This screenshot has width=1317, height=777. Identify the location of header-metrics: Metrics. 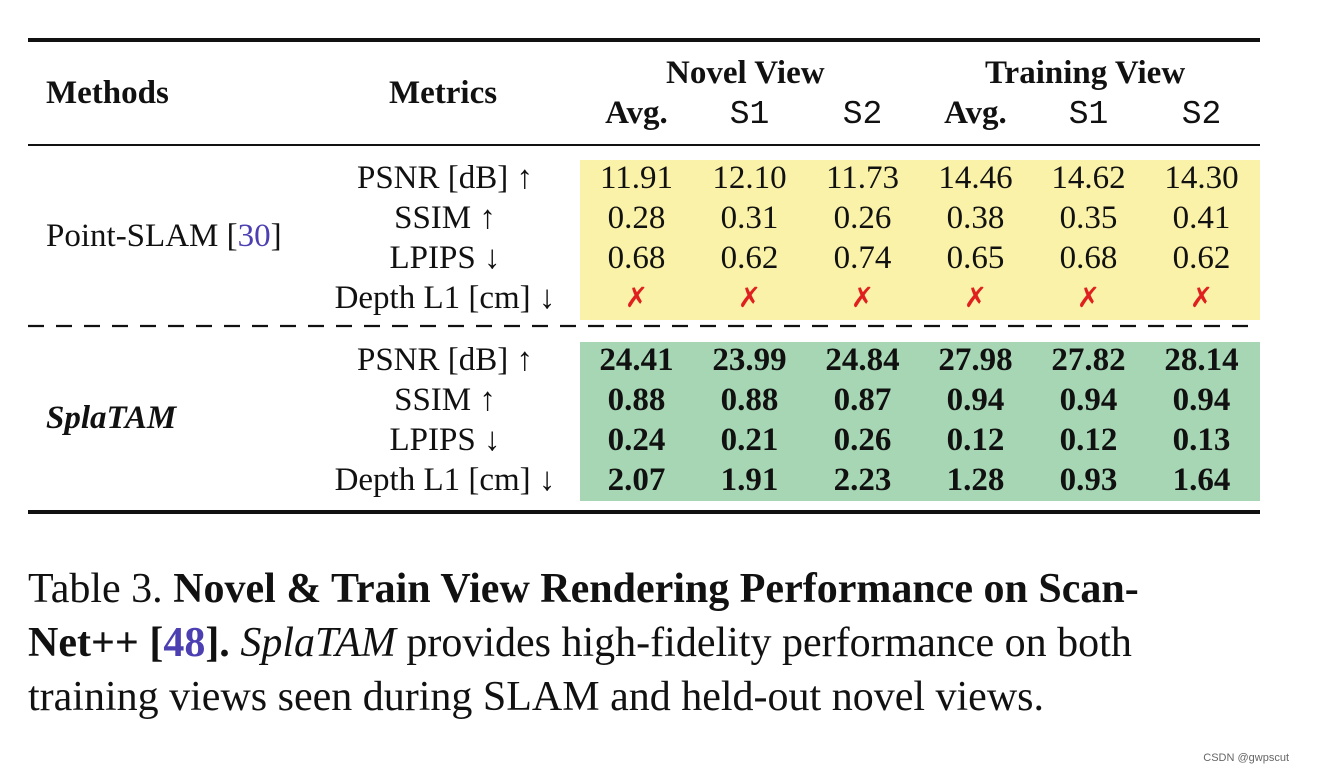
(443, 93).